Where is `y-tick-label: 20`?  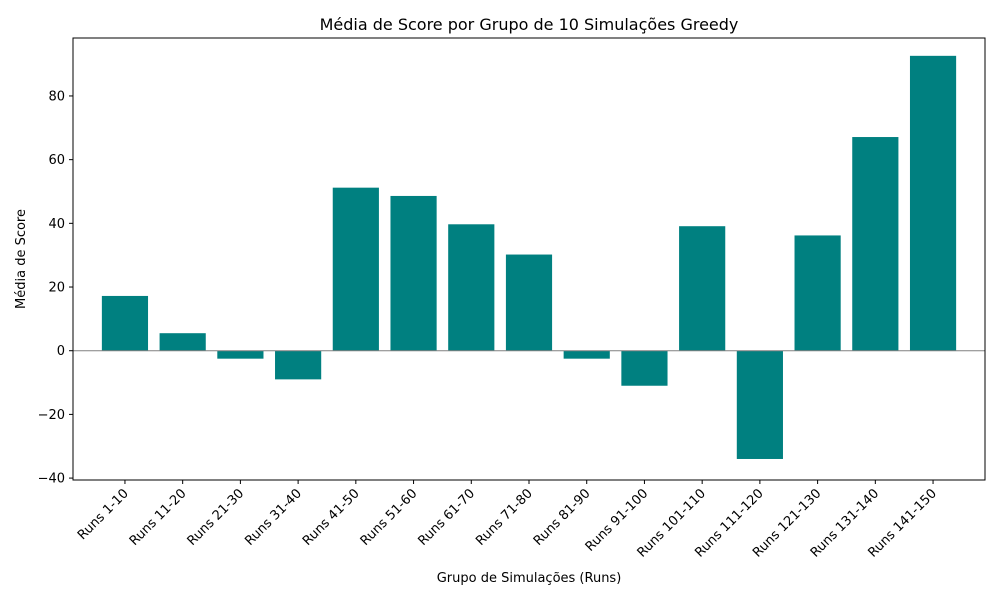 y-tick-label: 20 is located at coordinates (56, 288).